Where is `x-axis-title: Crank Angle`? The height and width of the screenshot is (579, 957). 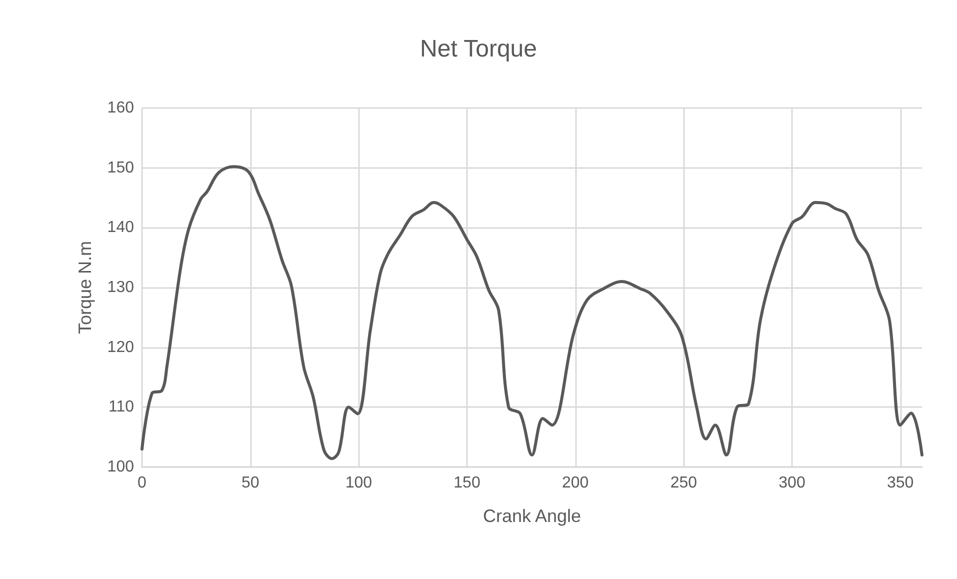 x-axis-title: Crank Angle is located at coordinates (532, 516).